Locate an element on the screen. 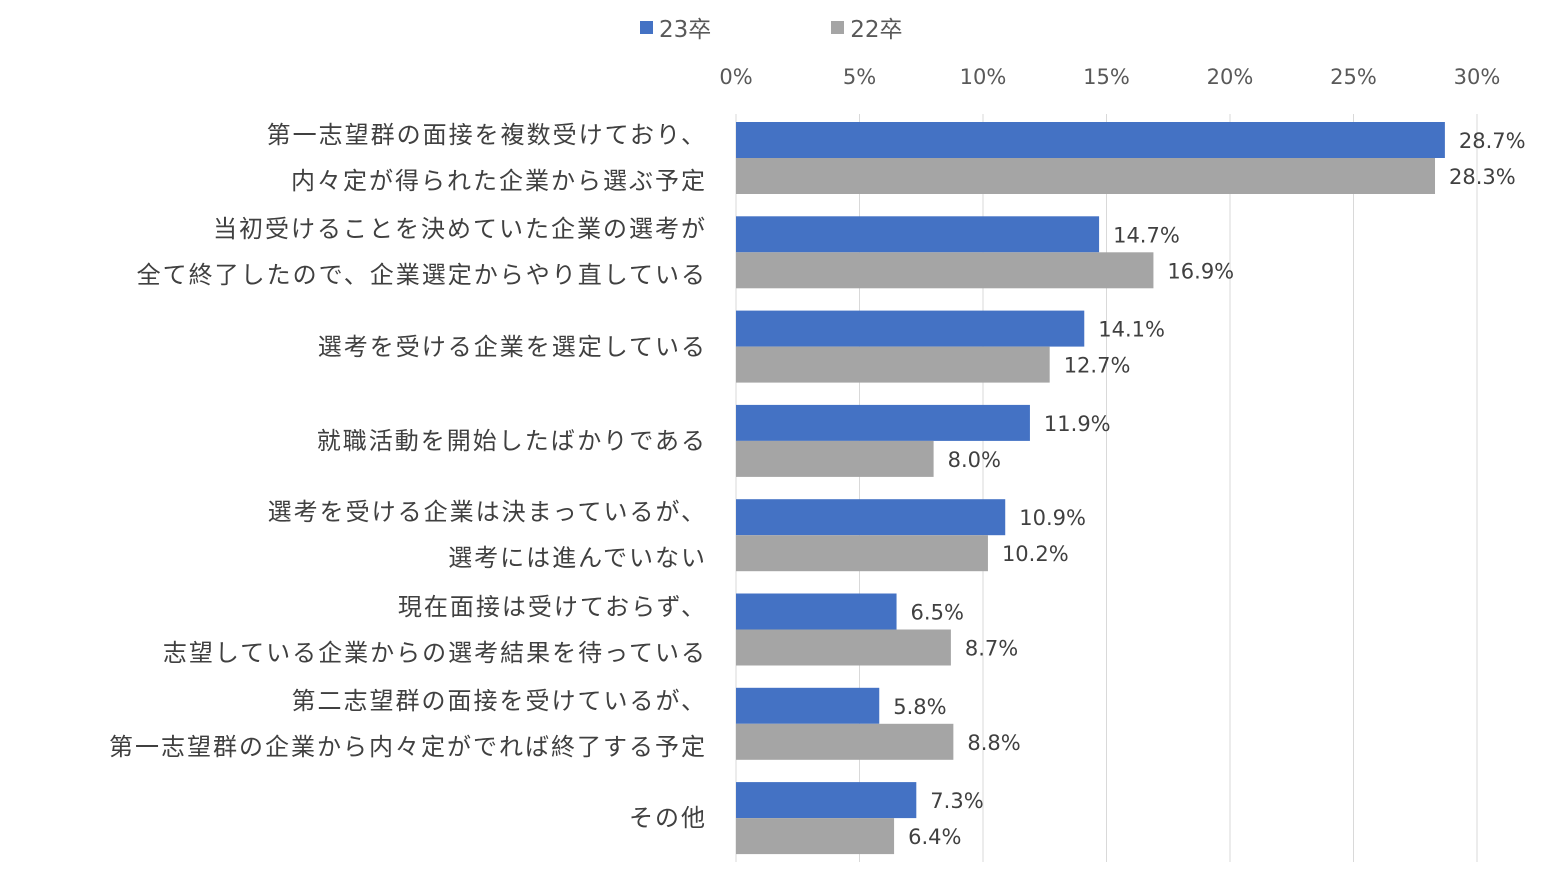 Image resolution: width=1553 pixels, height=887 pixels. data-label-22-cat5: 8.7% is located at coordinates (991, 649).